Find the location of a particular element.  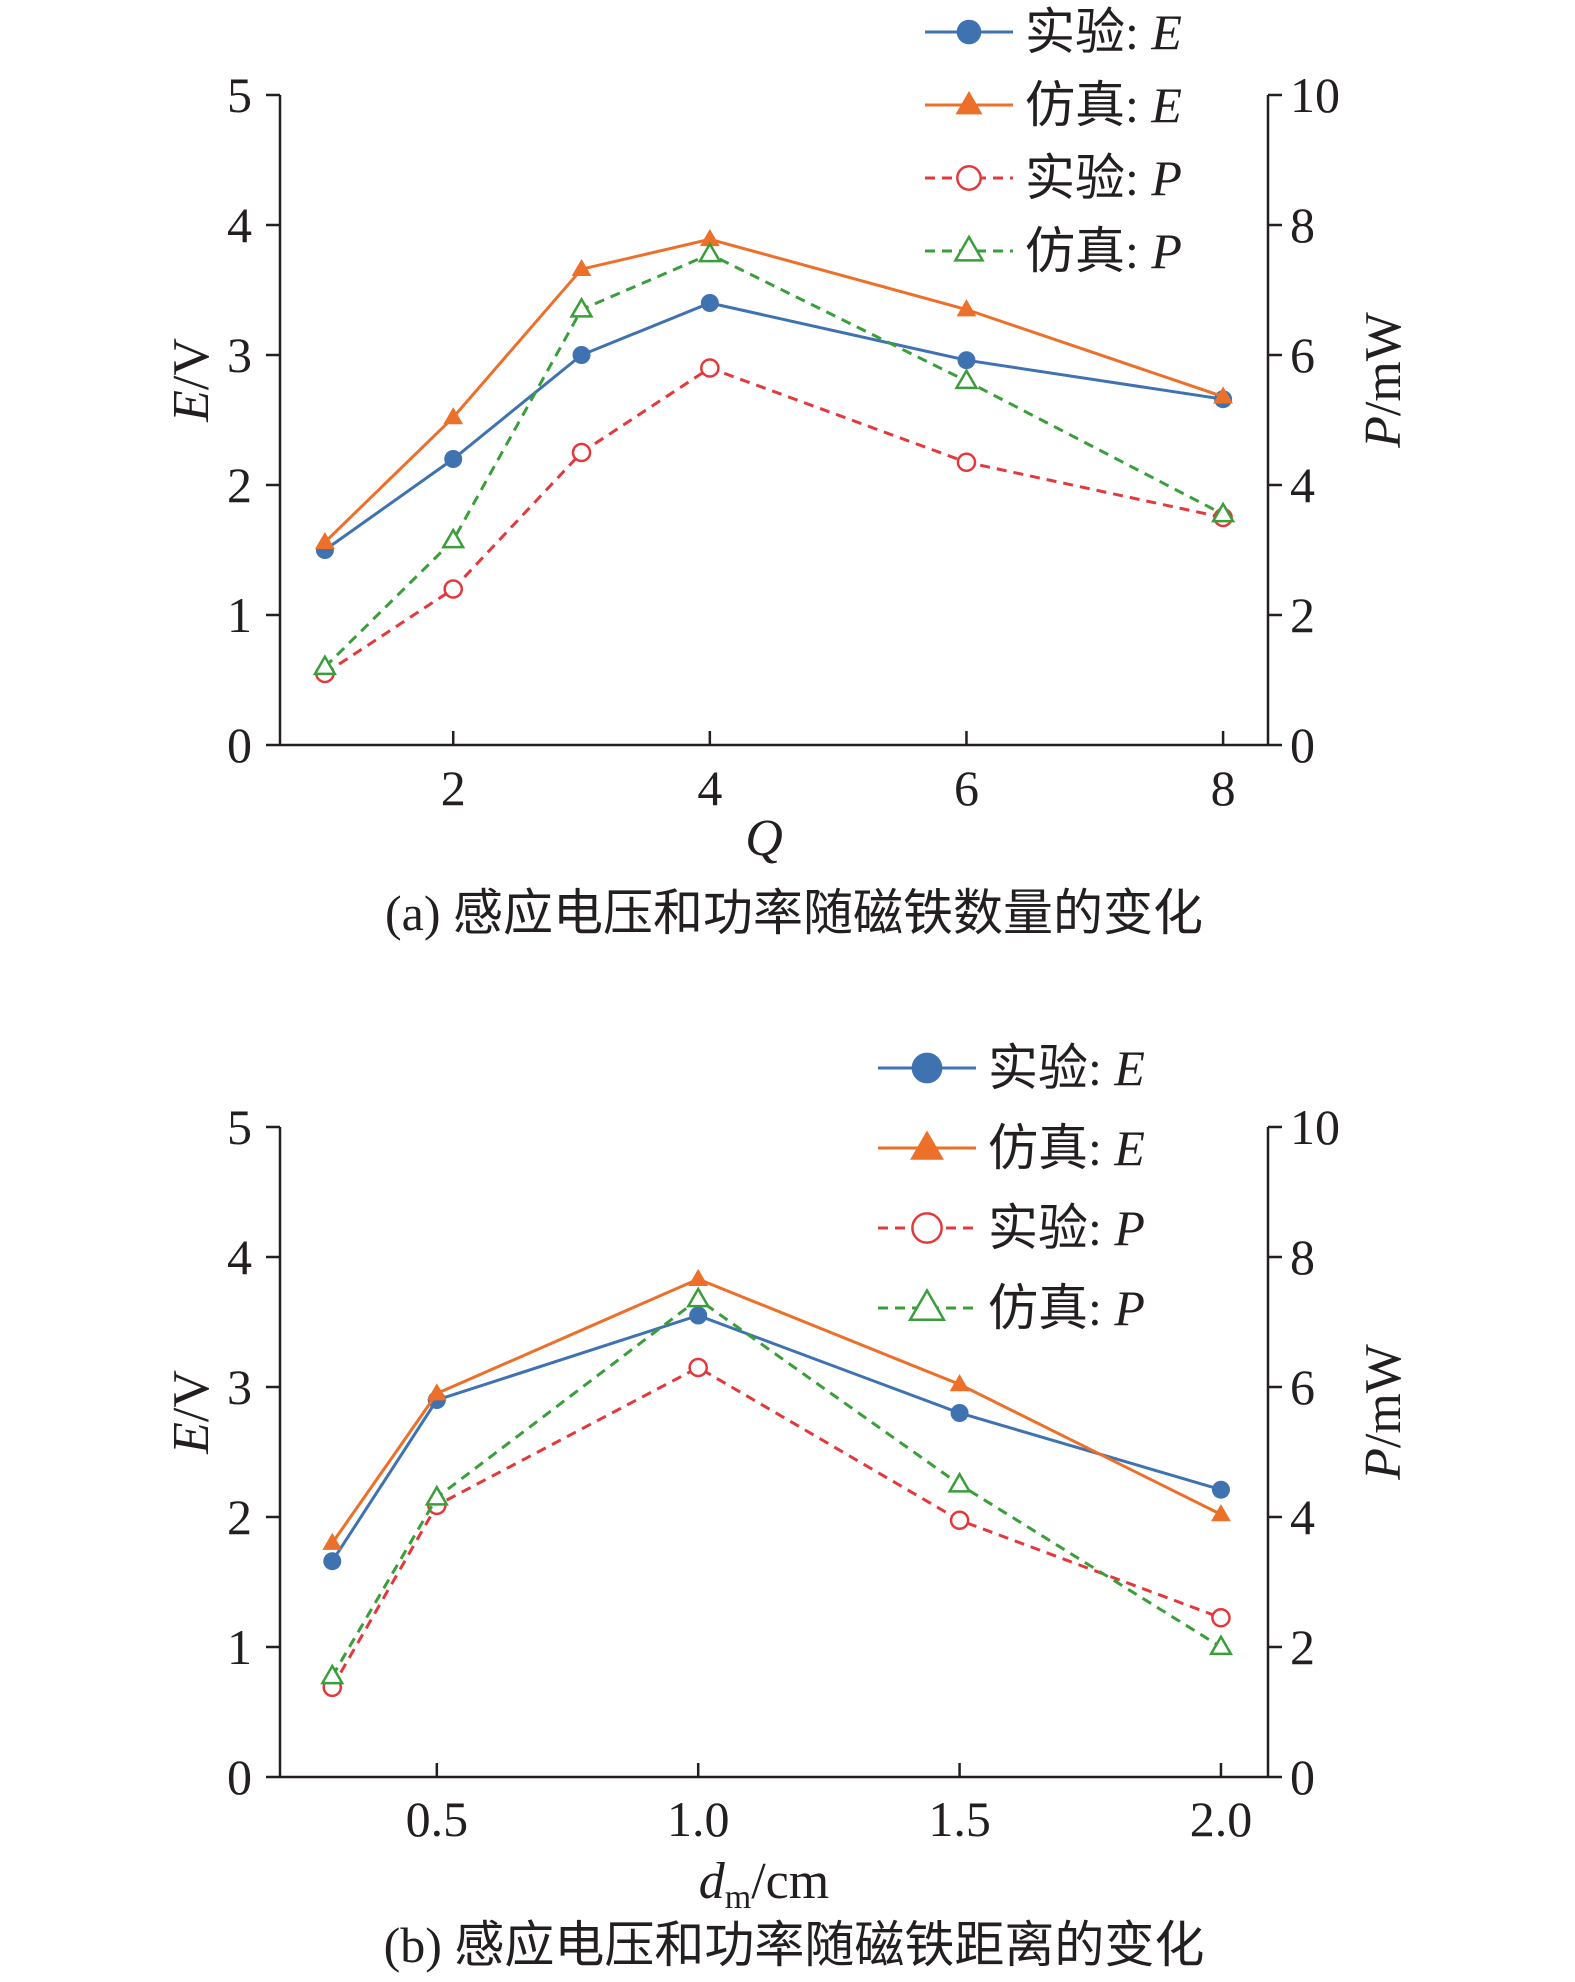

y-tick-label: 4 is located at coordinates (239, 1257).